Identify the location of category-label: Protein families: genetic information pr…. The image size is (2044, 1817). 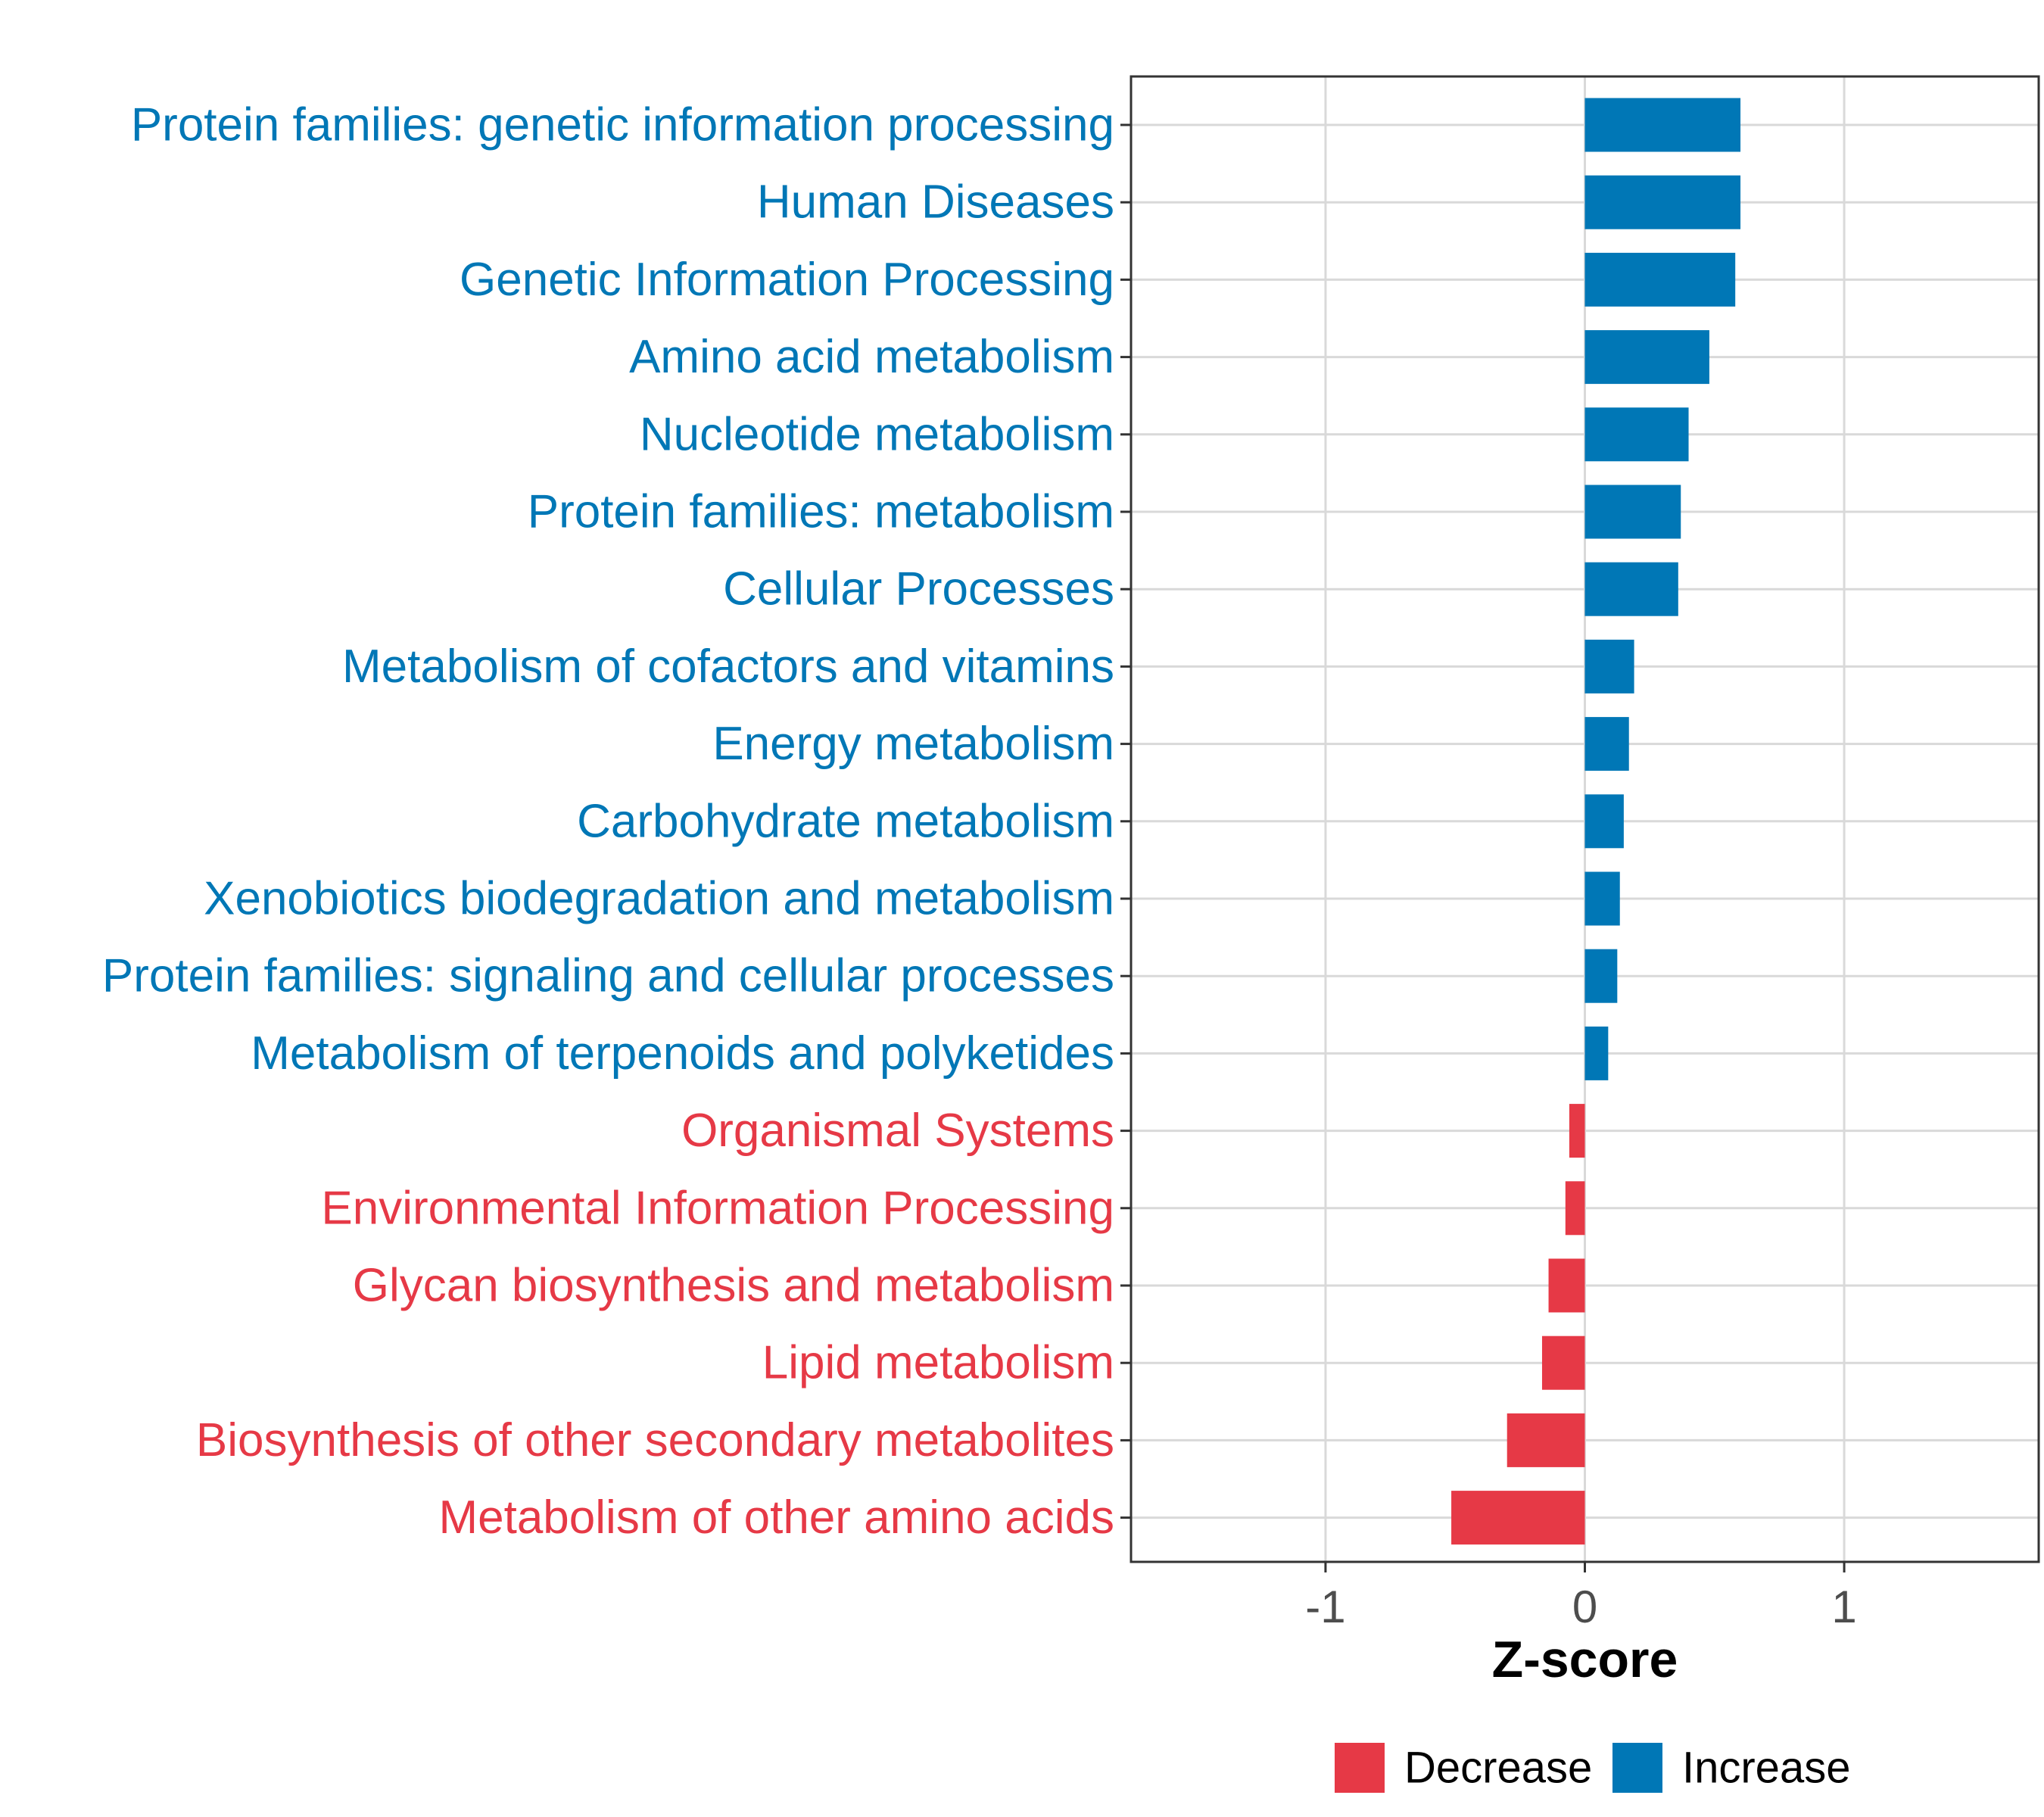
(622, 125).